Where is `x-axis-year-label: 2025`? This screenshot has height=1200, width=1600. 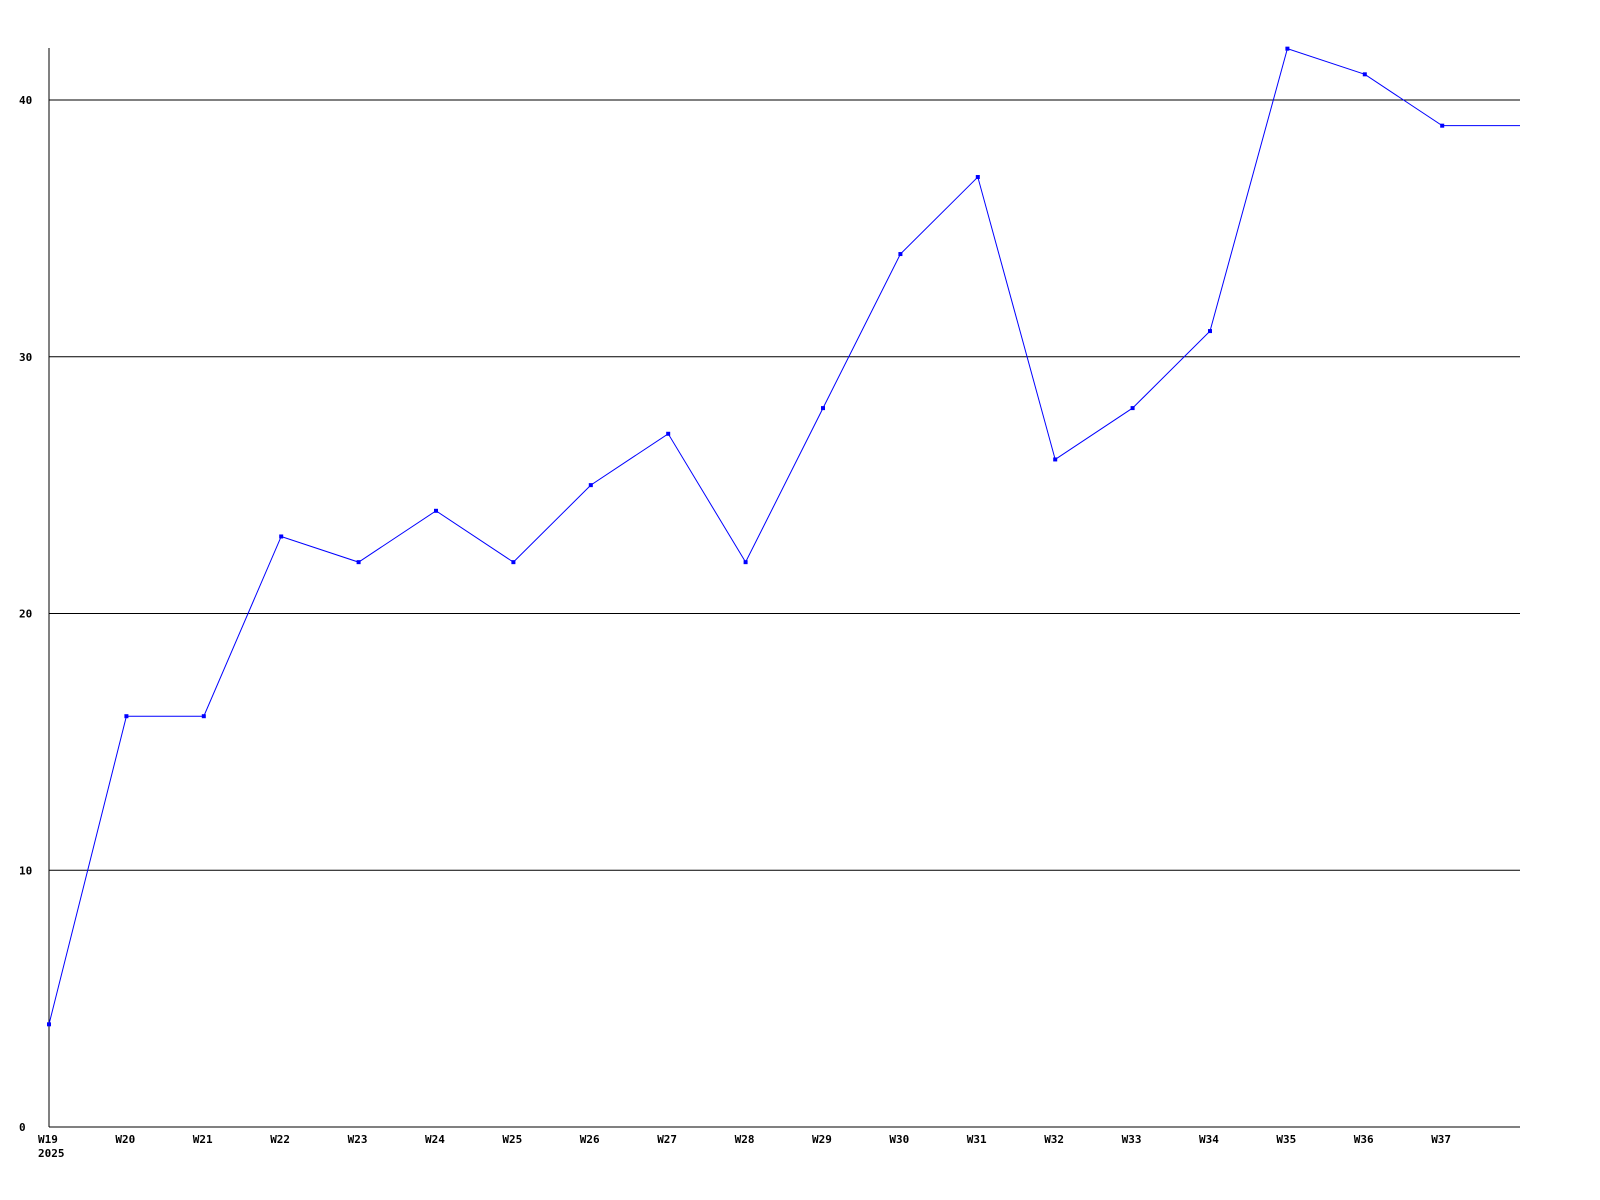 x-axis-year-label: 2025 is located at coordinates (51, 1153).